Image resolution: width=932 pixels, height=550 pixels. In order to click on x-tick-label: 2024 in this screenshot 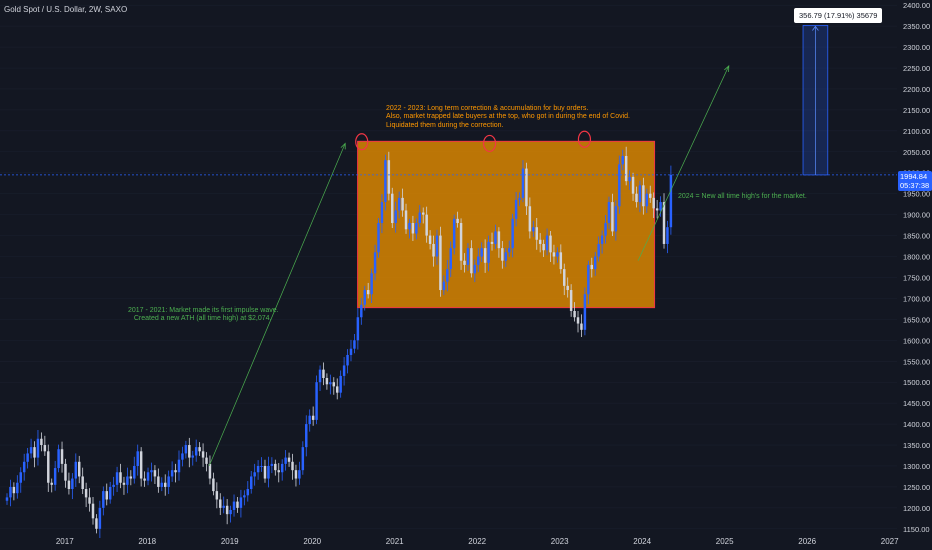, I will do `click(642, 541)`.